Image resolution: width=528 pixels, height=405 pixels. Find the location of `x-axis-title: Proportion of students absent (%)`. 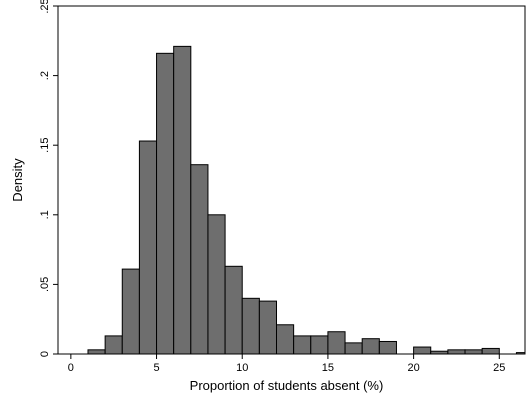

x-axis-title: Proportion of students absent (%) is located at coordinates (287, 385).